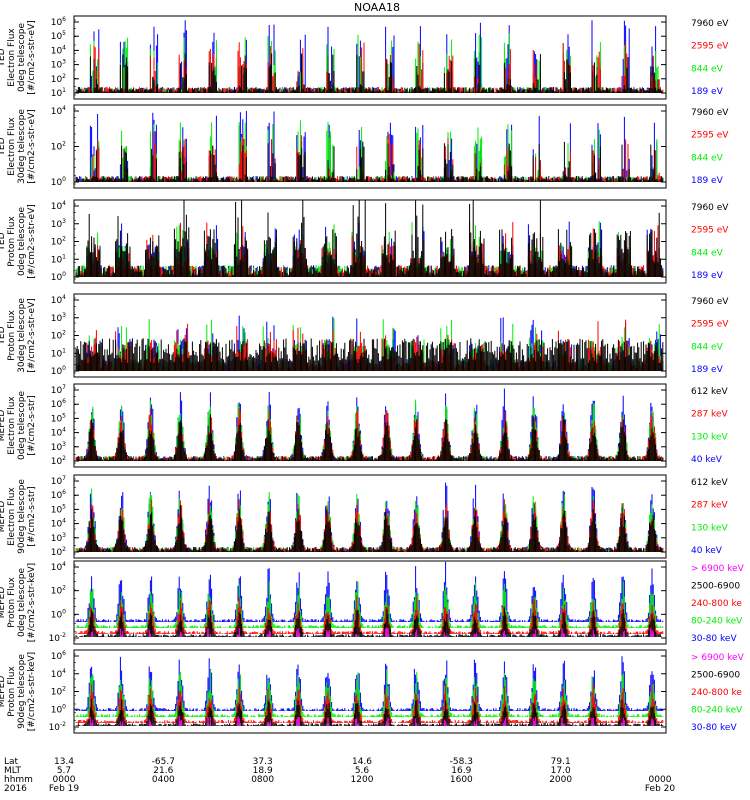  What do you see at coordinates (716, 604) in the screenshot?
I see `legend-entry: 240-800 ke` at bounding box center [716, 604].